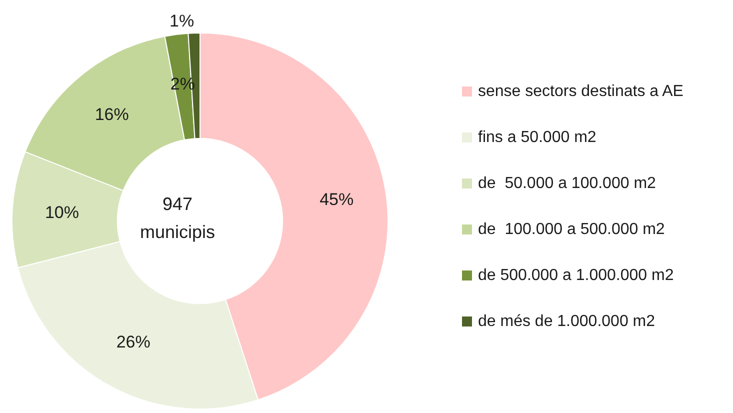 This screenshot has height=413, width=733. Describe the element at coordinates (581, 91) in the screenshot. I see `legend-label: sense sectors destinats a AE` at that location.